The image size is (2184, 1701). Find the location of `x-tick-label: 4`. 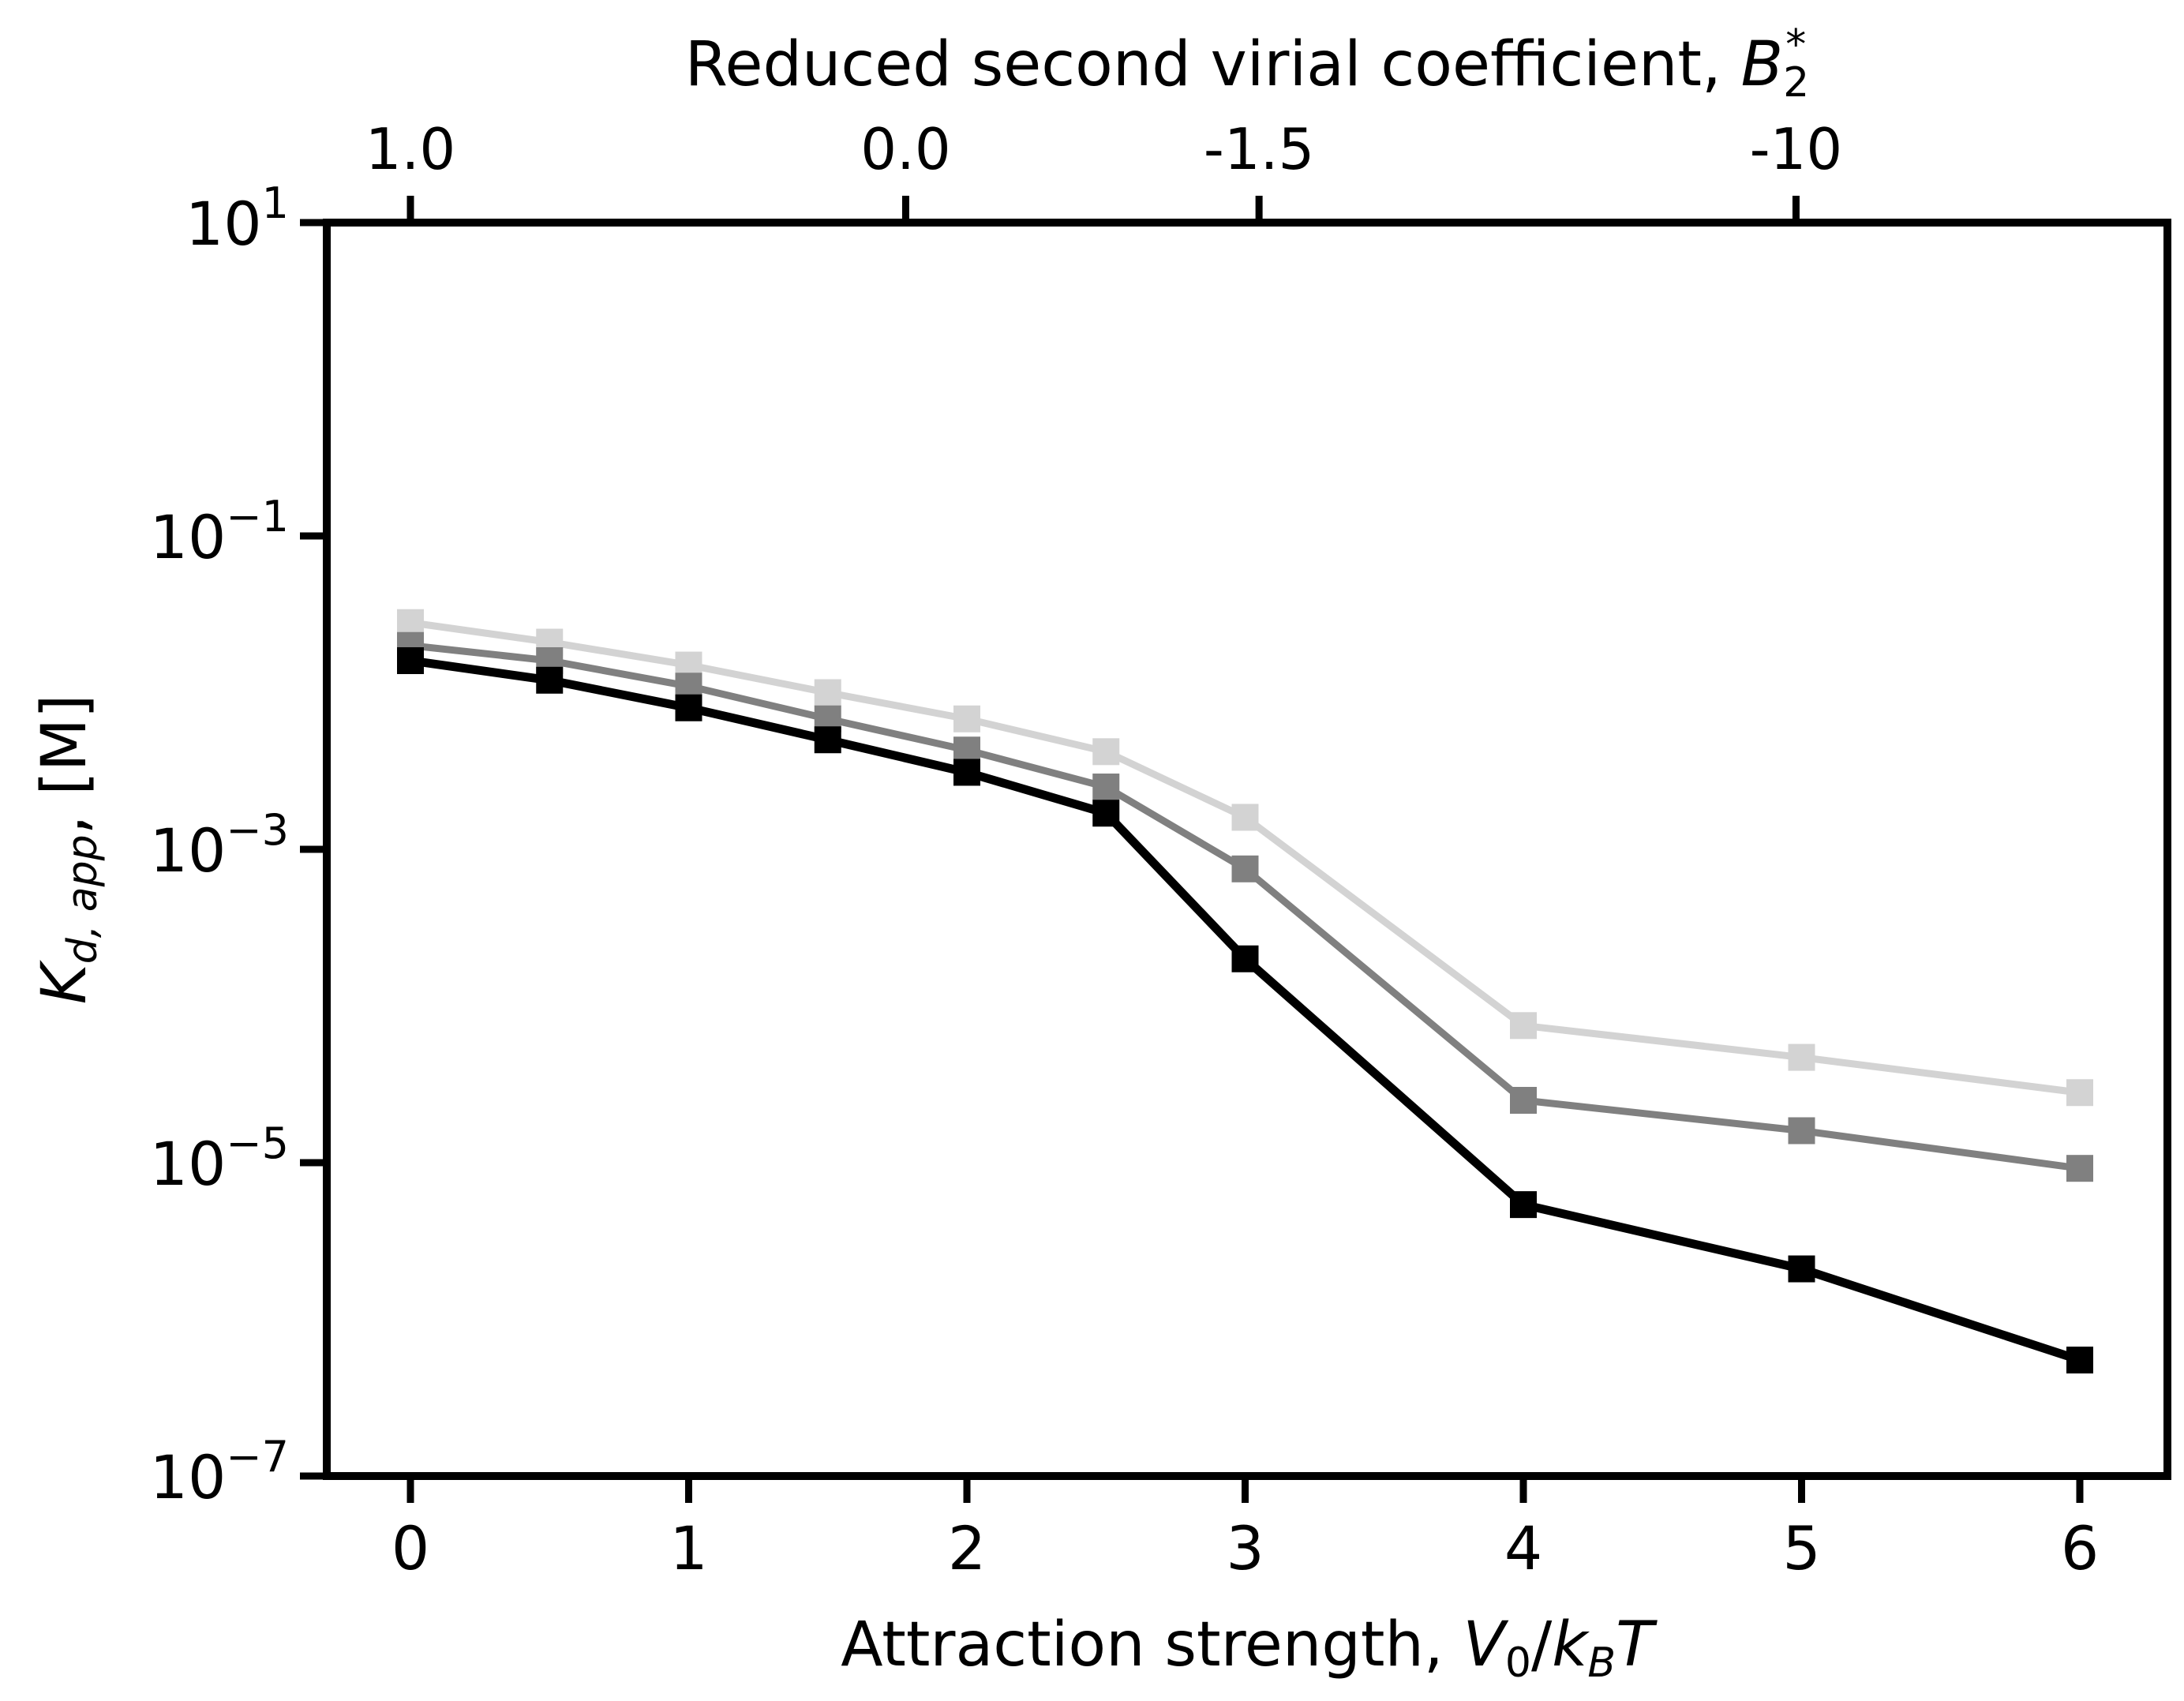

x-tick-label: 4 is located at coordinates (1523, 1548).